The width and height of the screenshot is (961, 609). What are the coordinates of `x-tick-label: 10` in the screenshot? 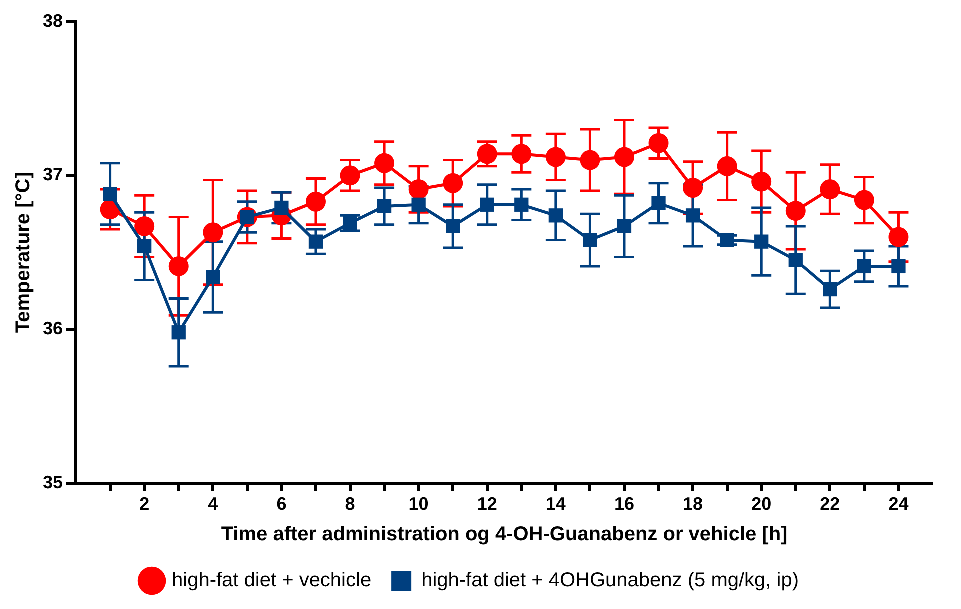 It's located at (418, 504).